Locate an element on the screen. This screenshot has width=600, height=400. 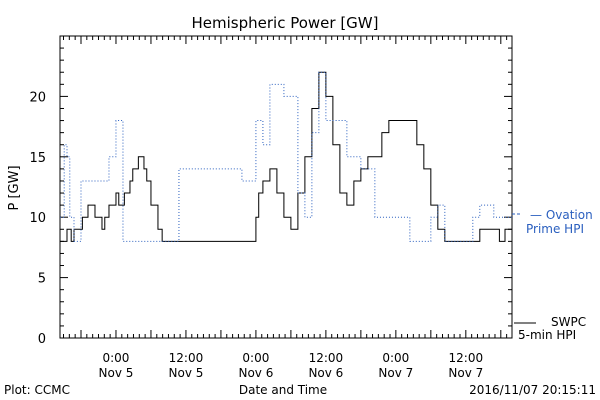
legend-ovation-line2: Prime HPI is located at coordinates (555, 229).